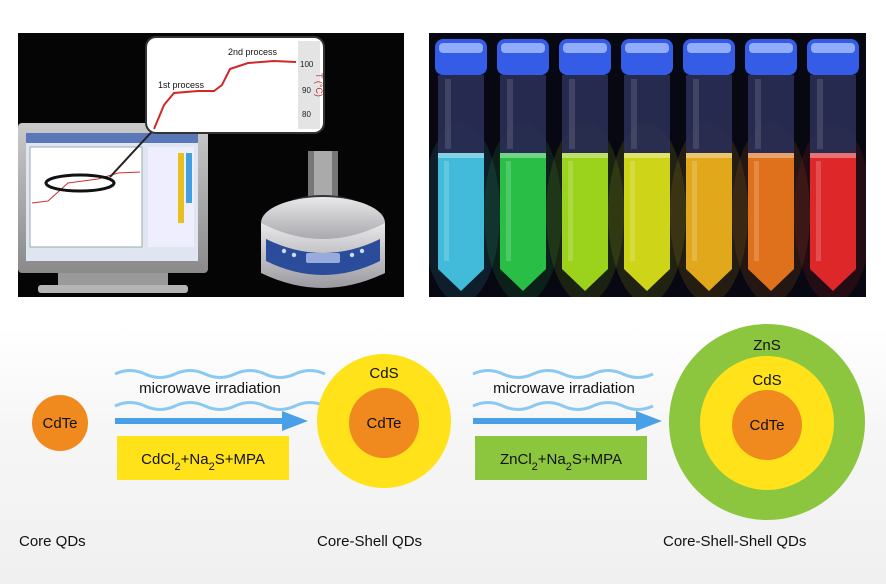 This screenshot has height=584, width=886. I want to click on core-shell-shell-qd-core-label: CdTe, so click(766, 425).